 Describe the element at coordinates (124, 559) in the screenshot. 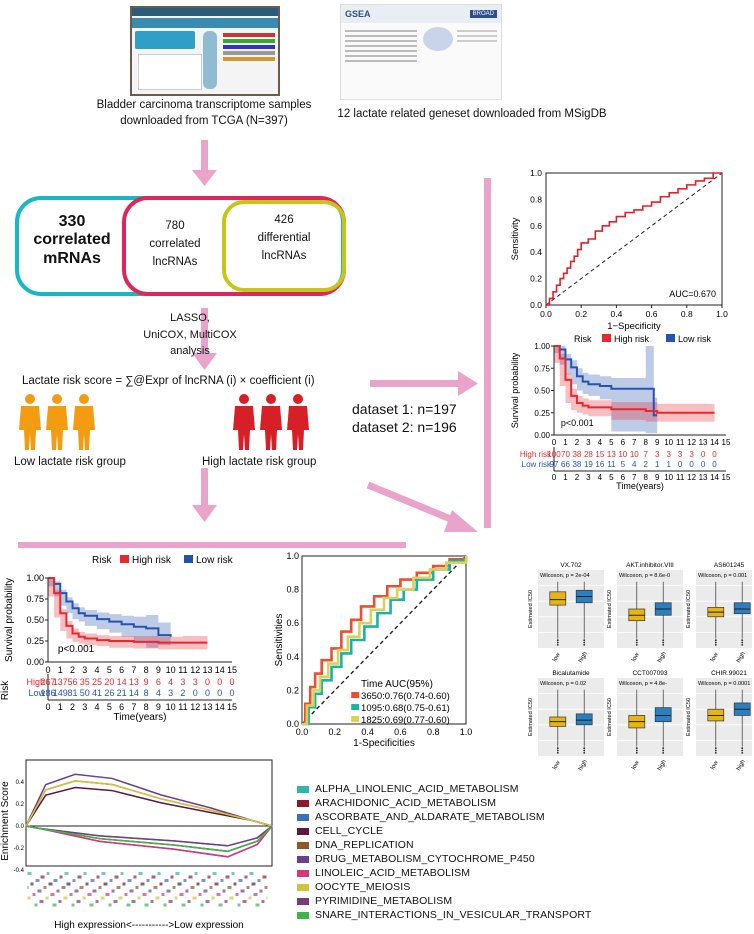

I see `km-legend-high-swatch` at that location.